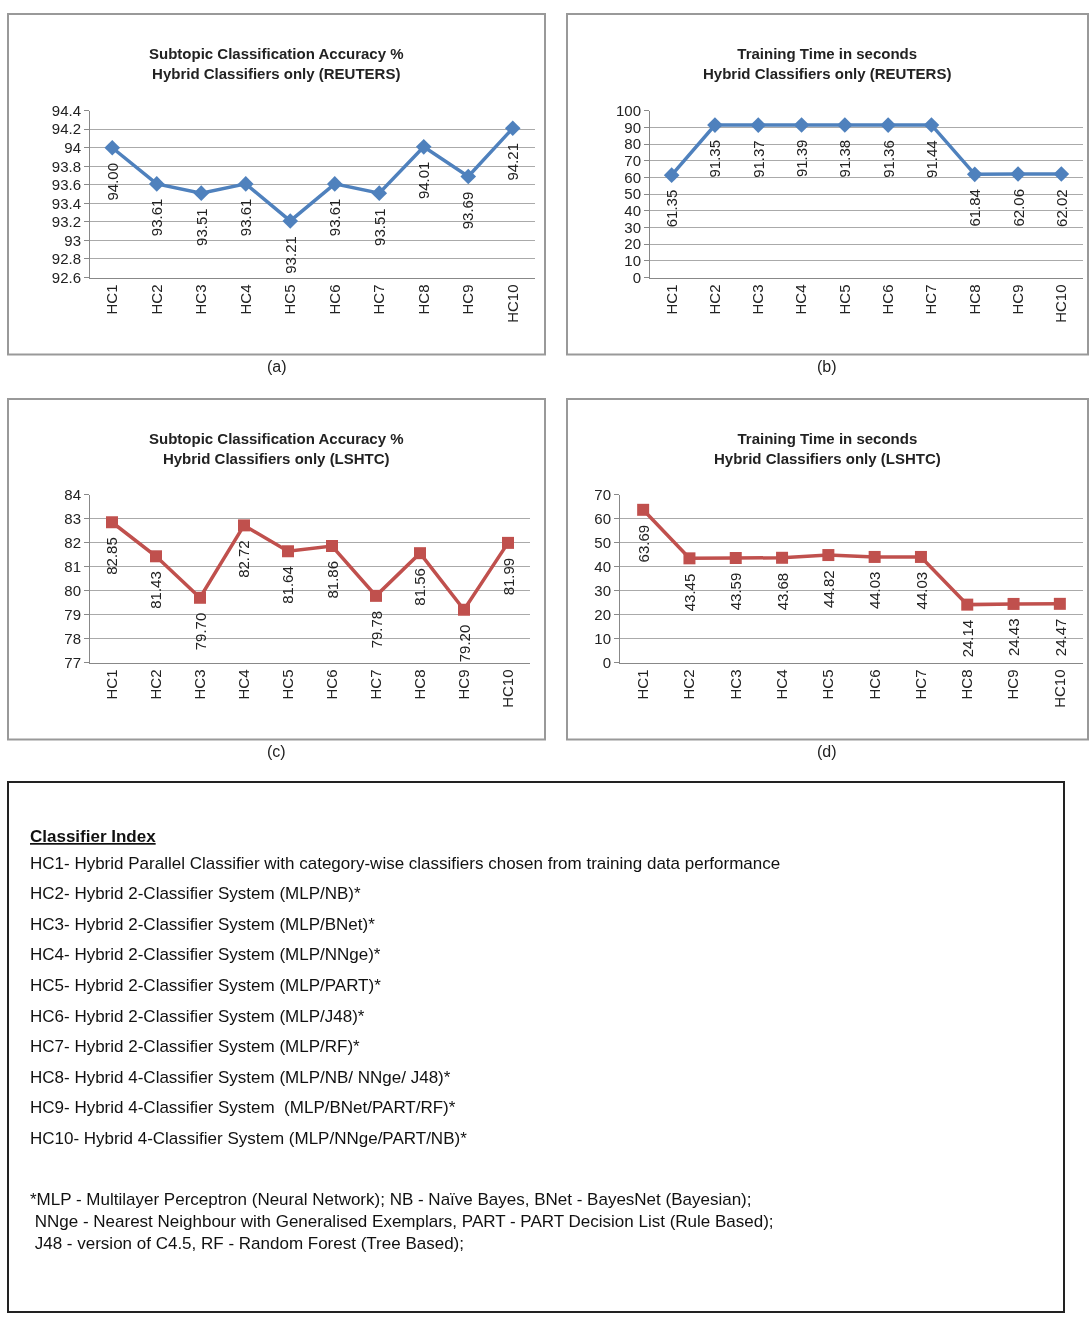 Image resolution: width=1090 pixels, height=1324 pixels. I want to click on text: HC4- Hybrid 2-Classifier System (MLP/NNge)*, so click(205, 954).